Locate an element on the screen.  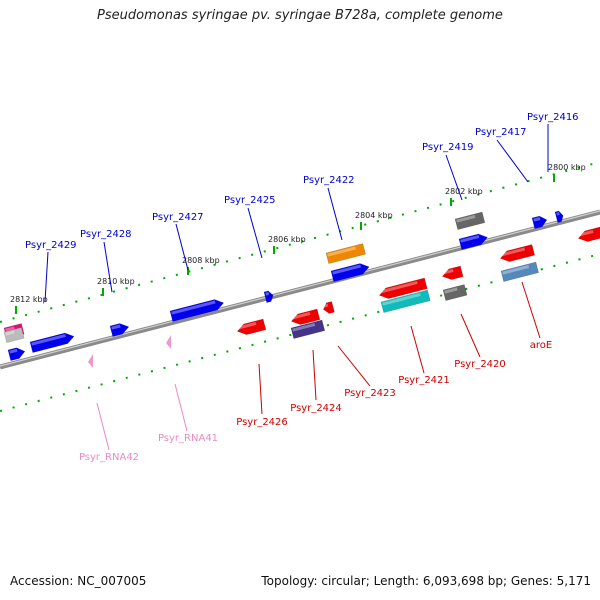
gene-label: Psyr_2423 is located at coordinates (370, 393).